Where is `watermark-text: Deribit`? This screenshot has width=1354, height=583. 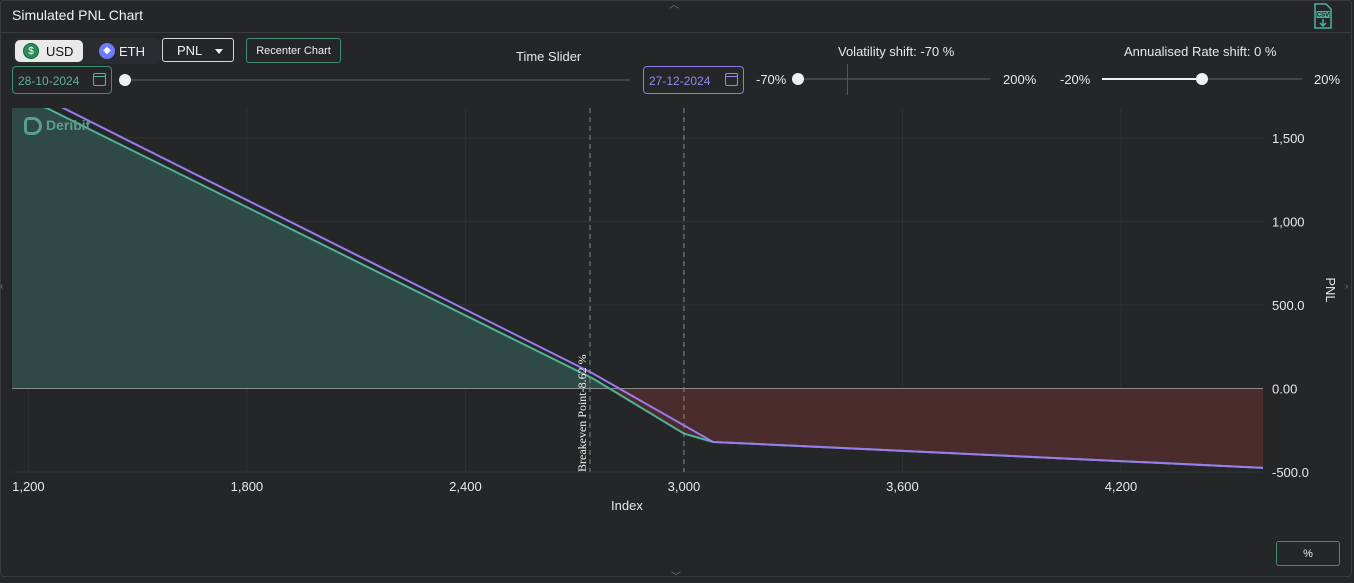 watermark-text: Deribit is located at coordinates (68, 125).